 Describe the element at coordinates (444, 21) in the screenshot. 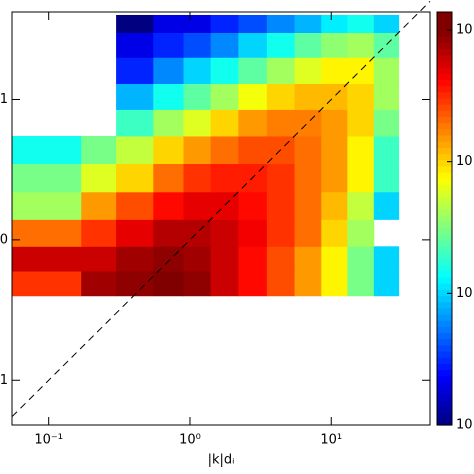

I see `colorbar-extension` at that location.